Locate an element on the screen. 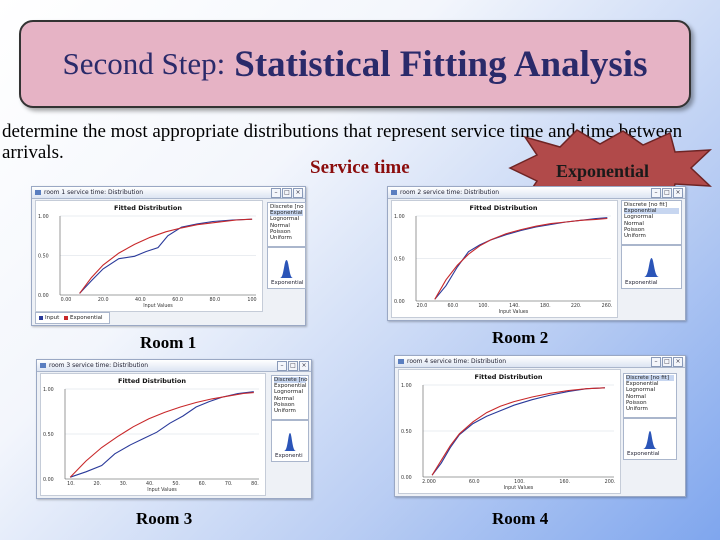  y-tick-label: 0.00 is located at coordinates (399, 302).